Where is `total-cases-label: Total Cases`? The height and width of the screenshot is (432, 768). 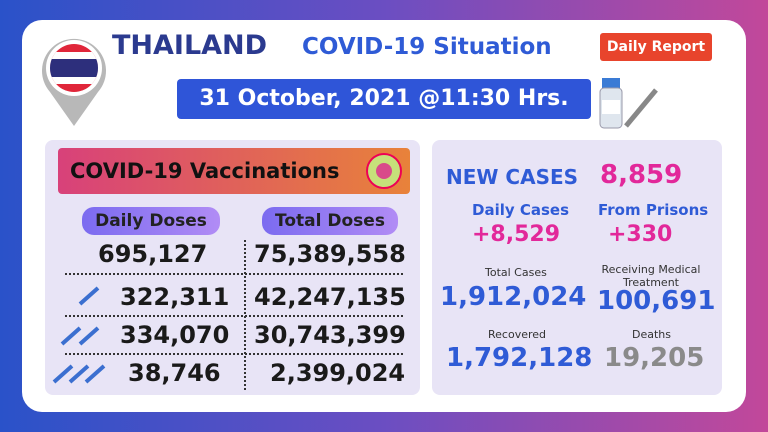
total-cases-label: Total Cases is located at coordinates (516, 272).